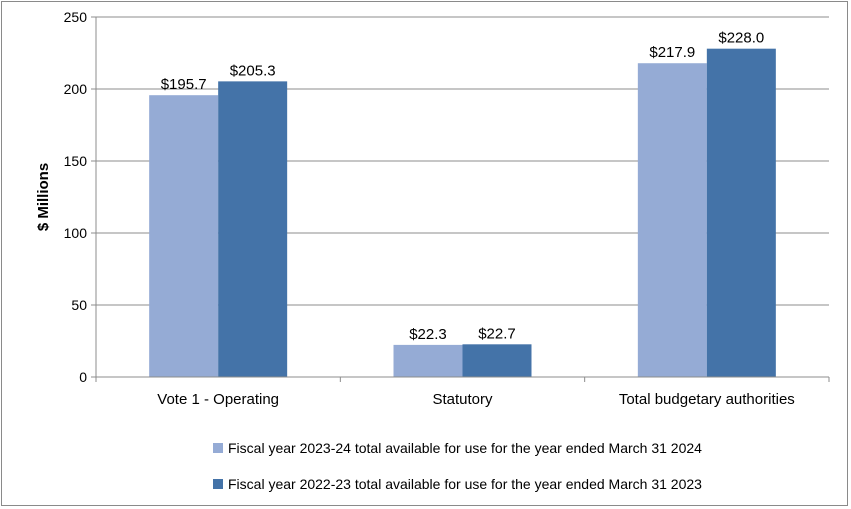 The image size is (851, 509). Describe the element at coordinates (83, 377) in the screenshot. I see `y-tick-label: 0` at that location.